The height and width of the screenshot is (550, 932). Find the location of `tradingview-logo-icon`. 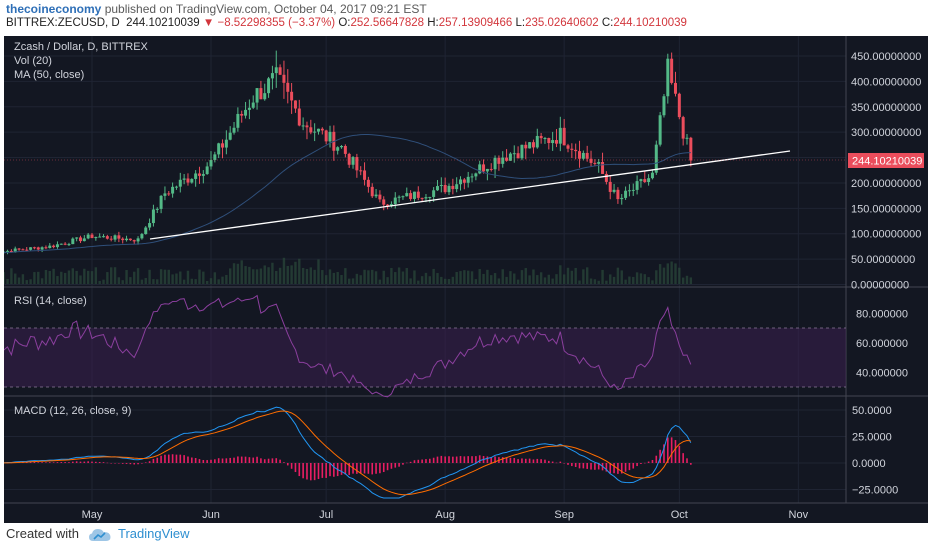

tradingview-logo-icon is located at coordinates (99, 534).